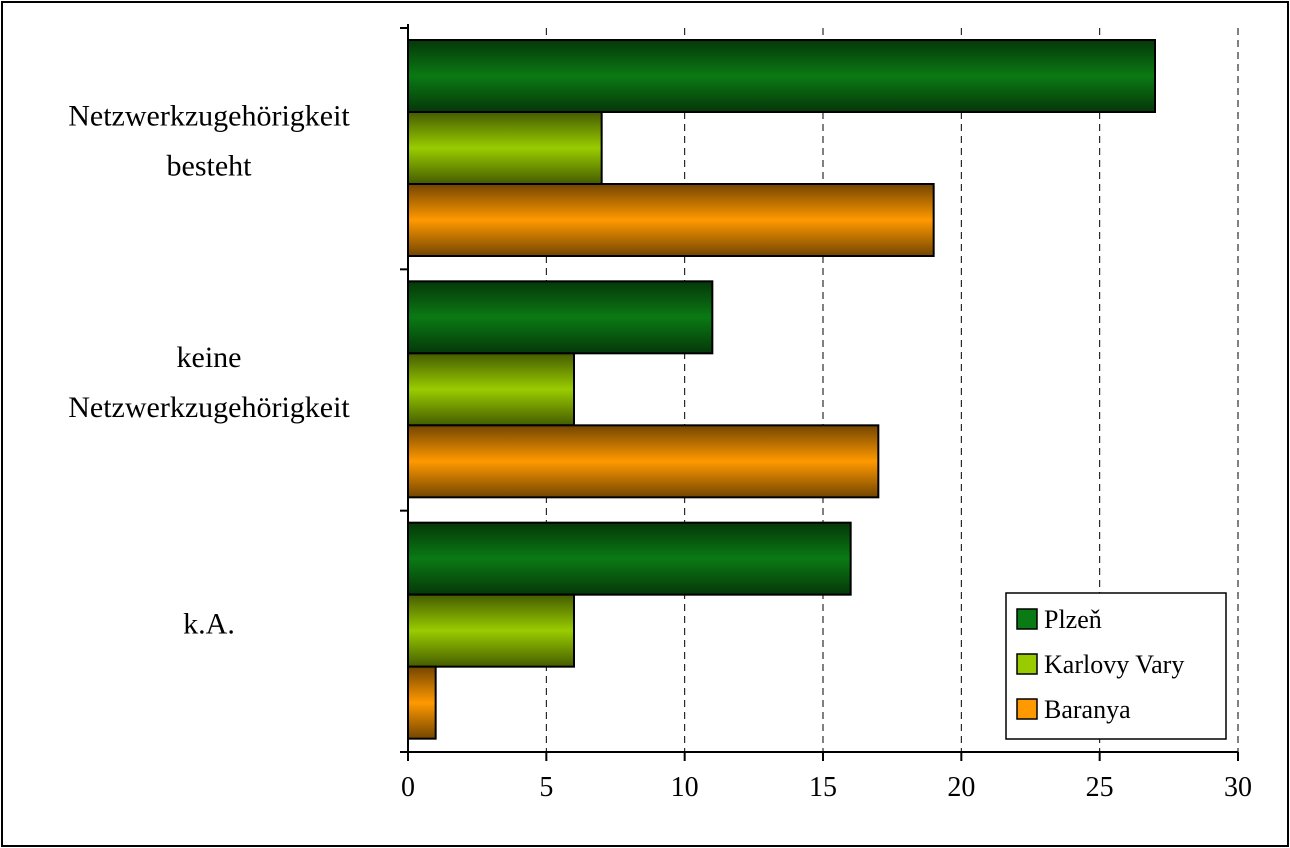  I want to click on x-tick-label-15: 15, so click(823, 787).